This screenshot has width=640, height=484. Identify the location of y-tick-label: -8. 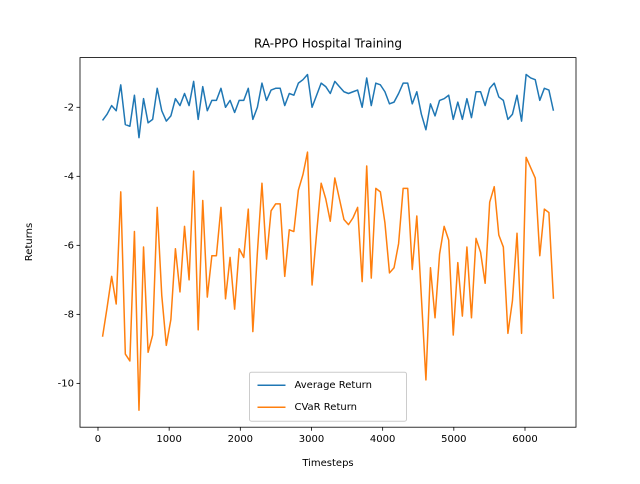
(69, 314).